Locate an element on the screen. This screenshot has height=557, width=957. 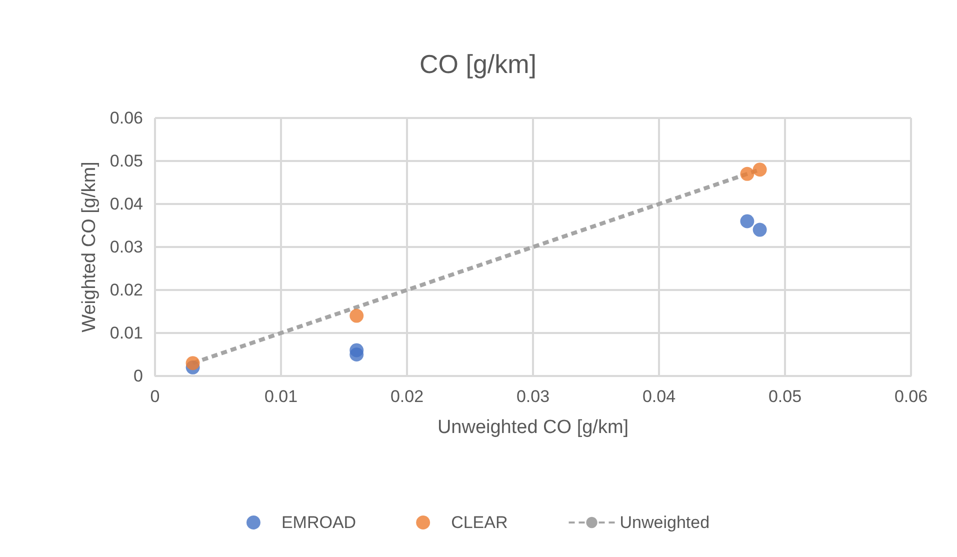
y-tick-label: 0.04 is located at coordinates (126, 204).